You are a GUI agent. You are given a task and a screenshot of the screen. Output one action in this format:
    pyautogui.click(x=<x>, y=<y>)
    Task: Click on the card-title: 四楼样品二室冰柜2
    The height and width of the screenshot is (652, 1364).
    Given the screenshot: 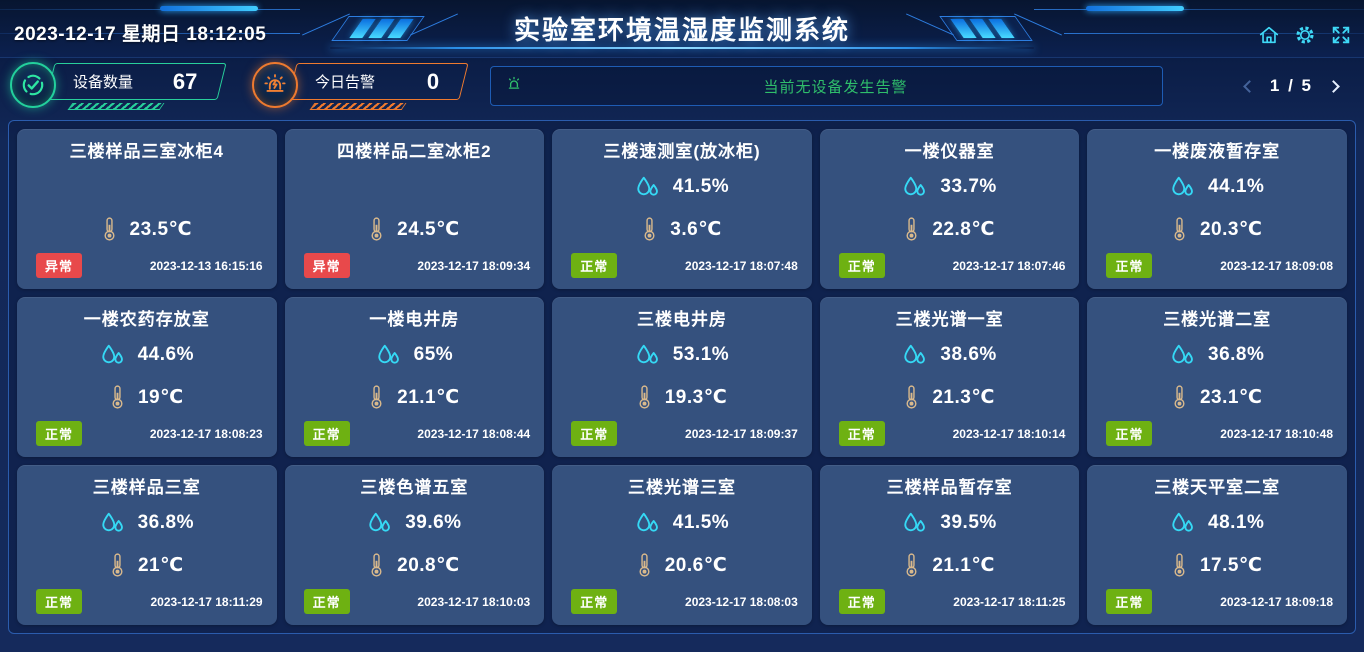 What is the action you would take?
    pyautogui.click(x=414, y=151)
    